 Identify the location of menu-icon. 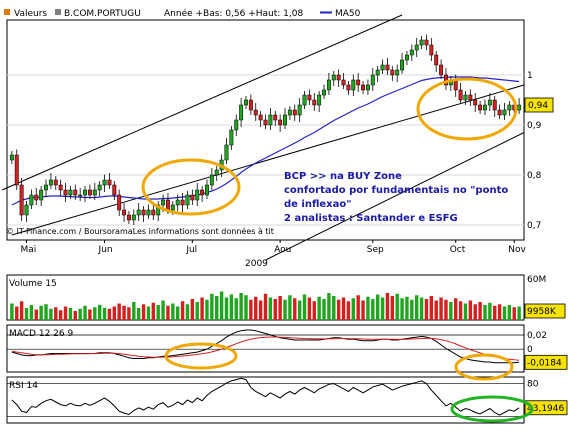
(7, 12).